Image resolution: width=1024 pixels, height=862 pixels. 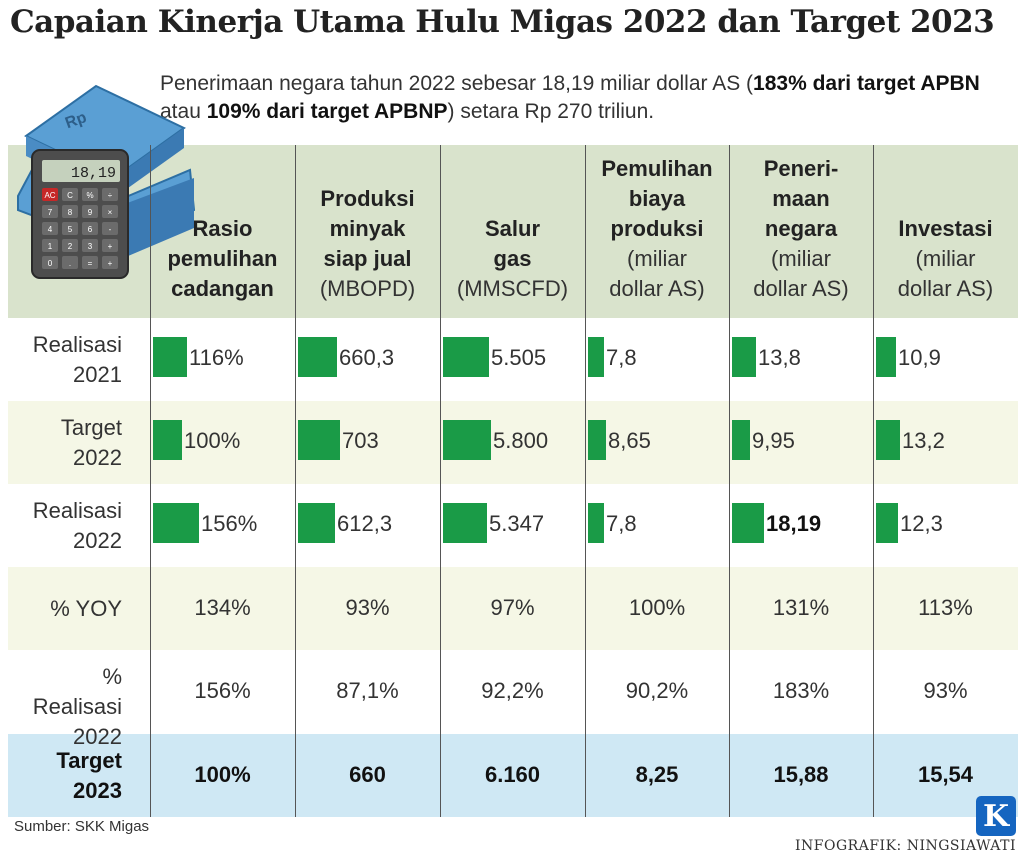 I want to click on calculator-money-icon: Rp 18,19 AC C% ÷ 7 8 9 × 4 5 6 - 1 2 3 +0. = +, so click(x=106, y=181).